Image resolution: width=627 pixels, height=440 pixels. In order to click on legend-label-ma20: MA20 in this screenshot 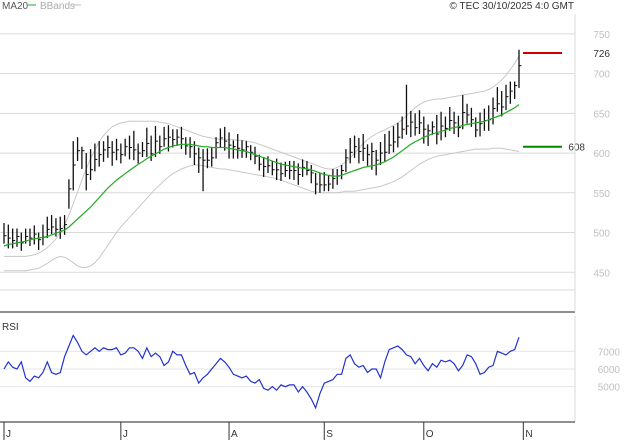, I will do `click(15, 6)`.